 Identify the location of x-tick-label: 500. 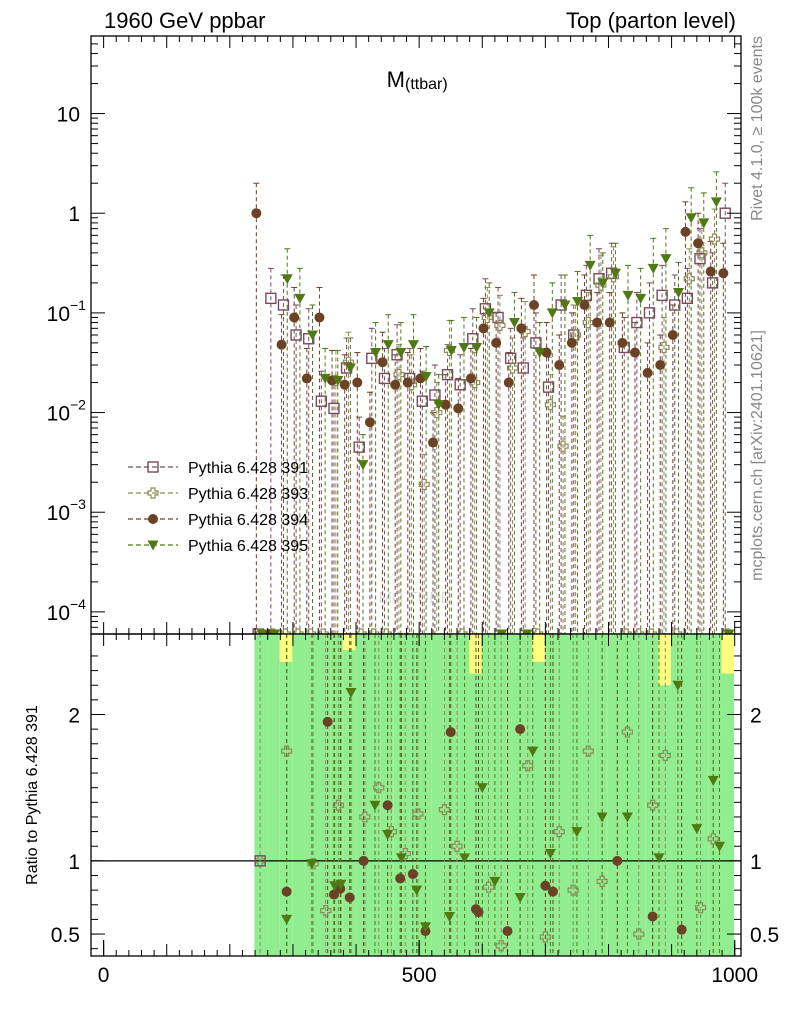
(419, 975).